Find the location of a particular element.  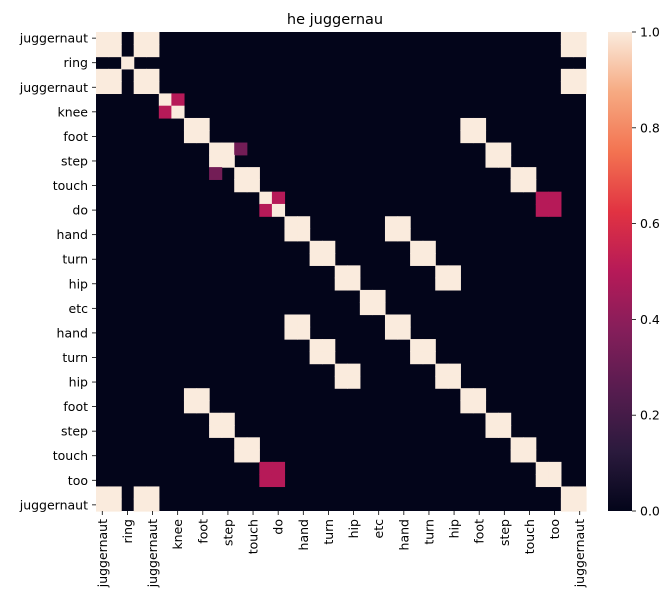

x-tick-label: do is located at coordinates (278, 527).